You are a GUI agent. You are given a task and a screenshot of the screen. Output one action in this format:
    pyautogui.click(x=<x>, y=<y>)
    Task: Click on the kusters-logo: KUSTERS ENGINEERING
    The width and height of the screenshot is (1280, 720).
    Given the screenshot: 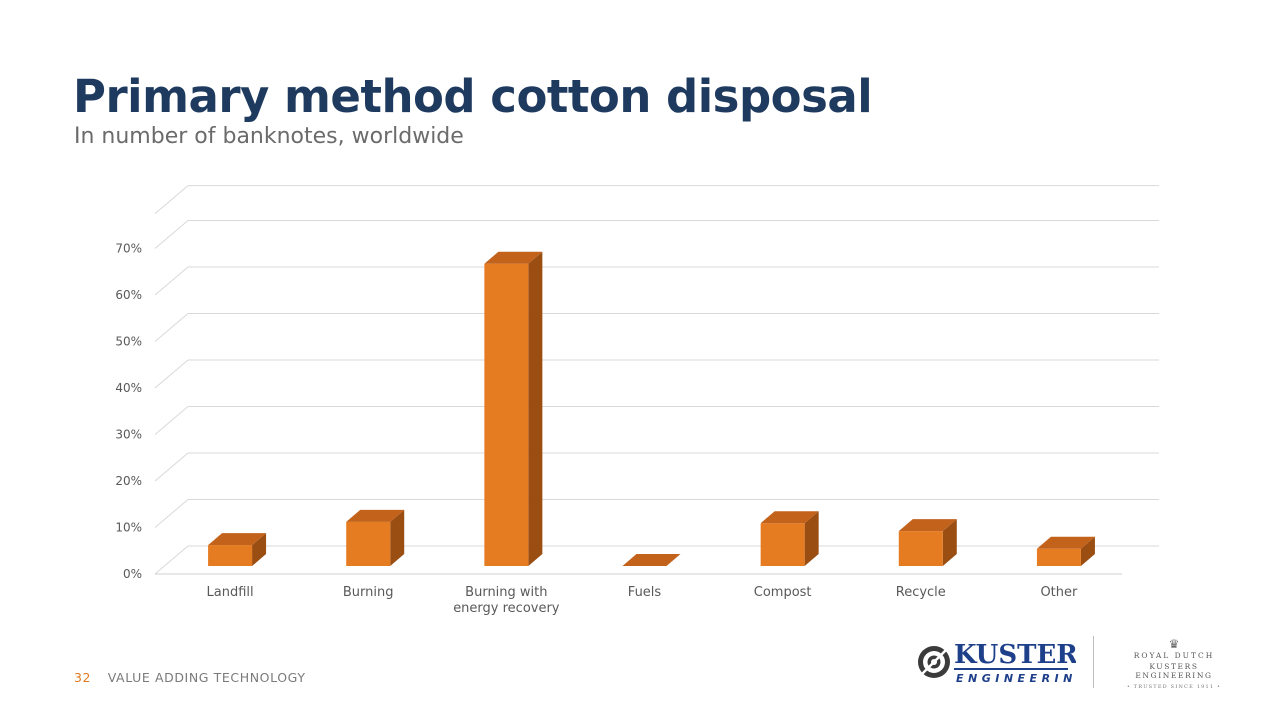 What is the action you would take?
    pyautogui.click(x=997, y=662)
    